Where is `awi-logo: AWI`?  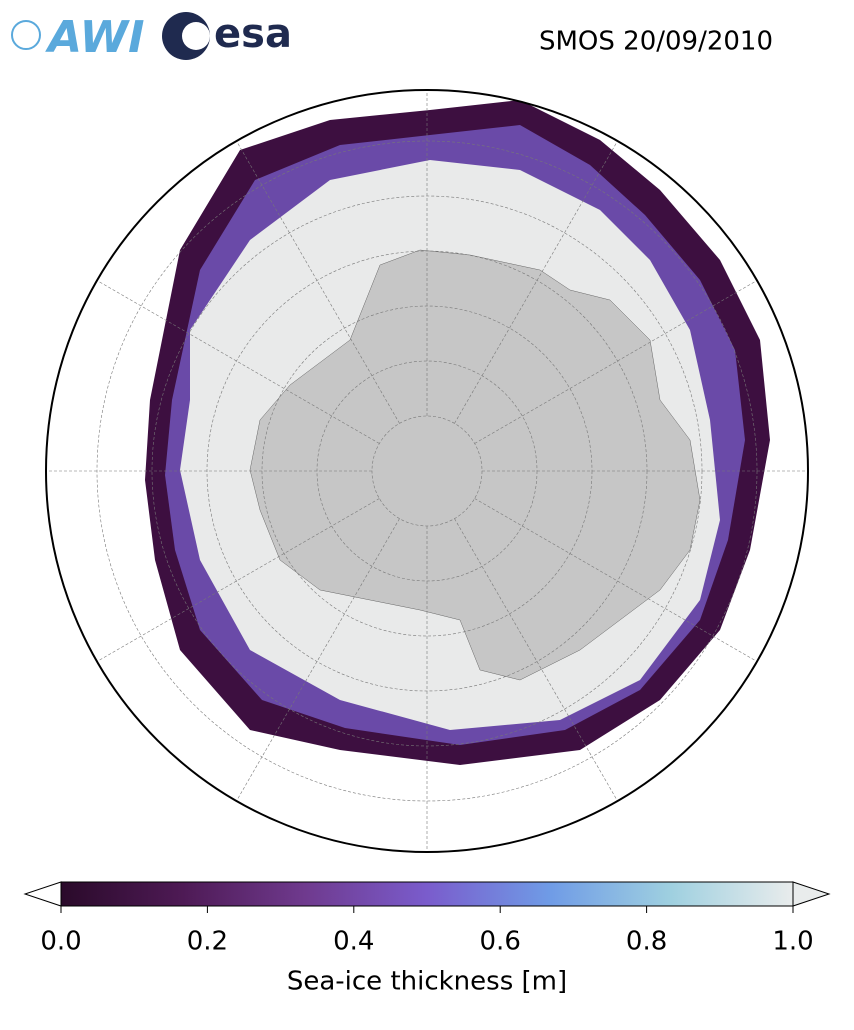
awi-logo: AWI is located at coordinates (95, 37).